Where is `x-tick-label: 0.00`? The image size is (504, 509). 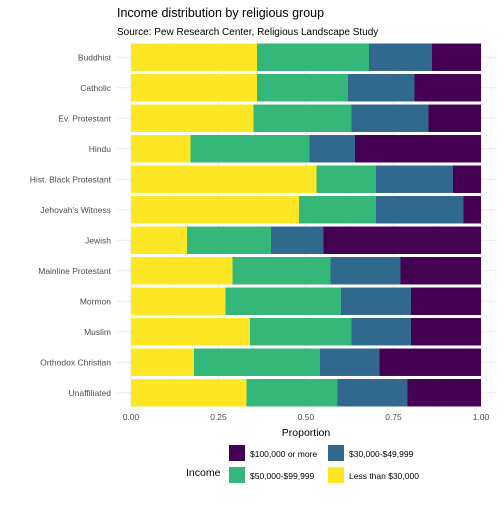
x-tick-label: 0.00 is located at coordinates (131, 417).